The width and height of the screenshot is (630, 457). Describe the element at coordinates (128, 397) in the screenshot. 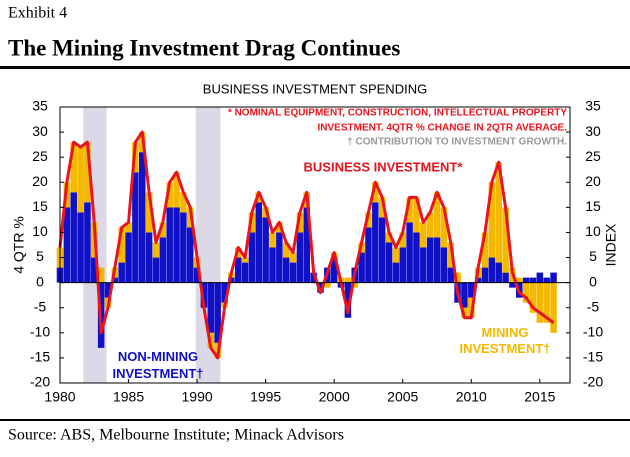

I see `x-tick-label: 1985` at that location.